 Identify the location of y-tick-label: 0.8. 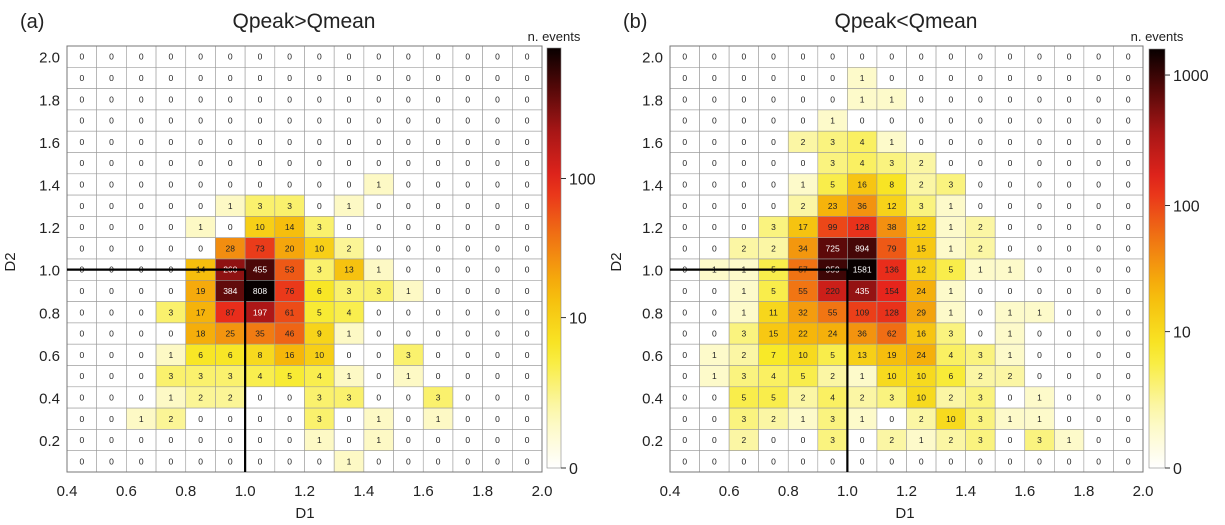
(49, 313).